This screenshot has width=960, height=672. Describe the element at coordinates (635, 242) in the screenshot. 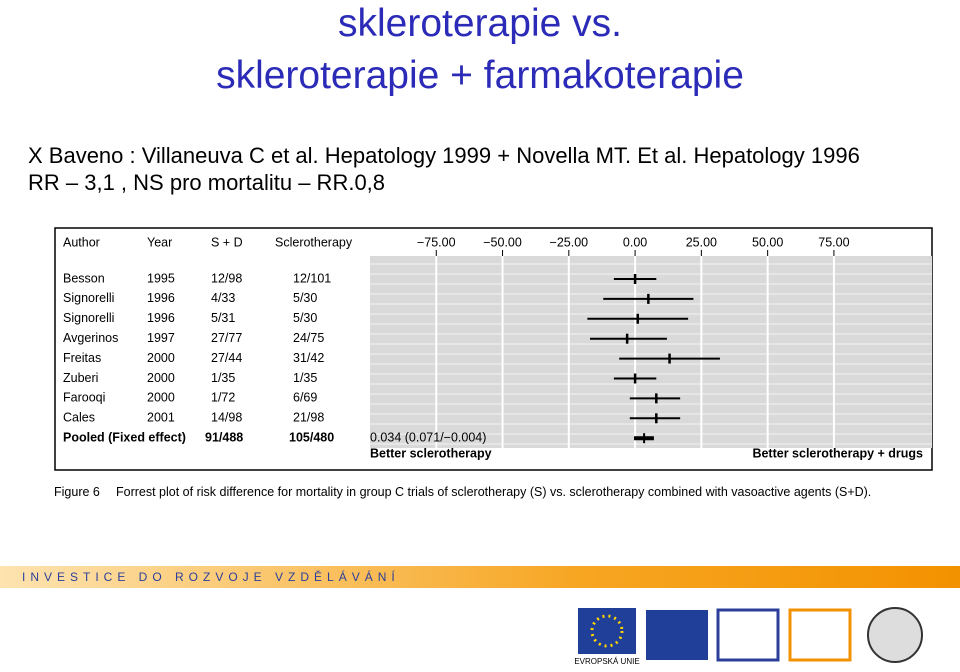

I see `x-tick-label: 0.00` at that location.